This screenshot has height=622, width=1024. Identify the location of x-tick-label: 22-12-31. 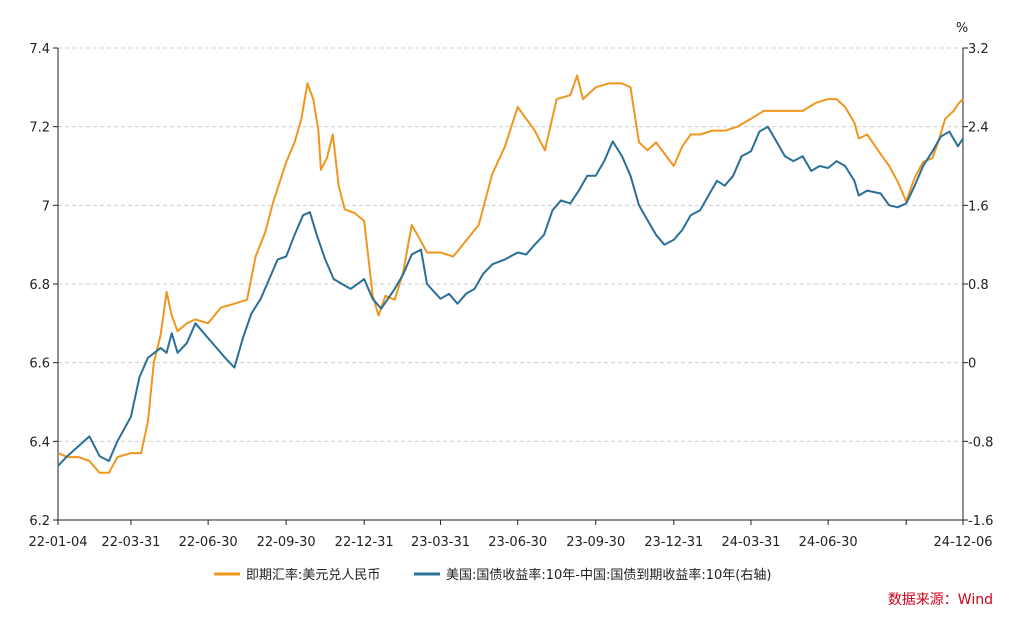
(364, 542).